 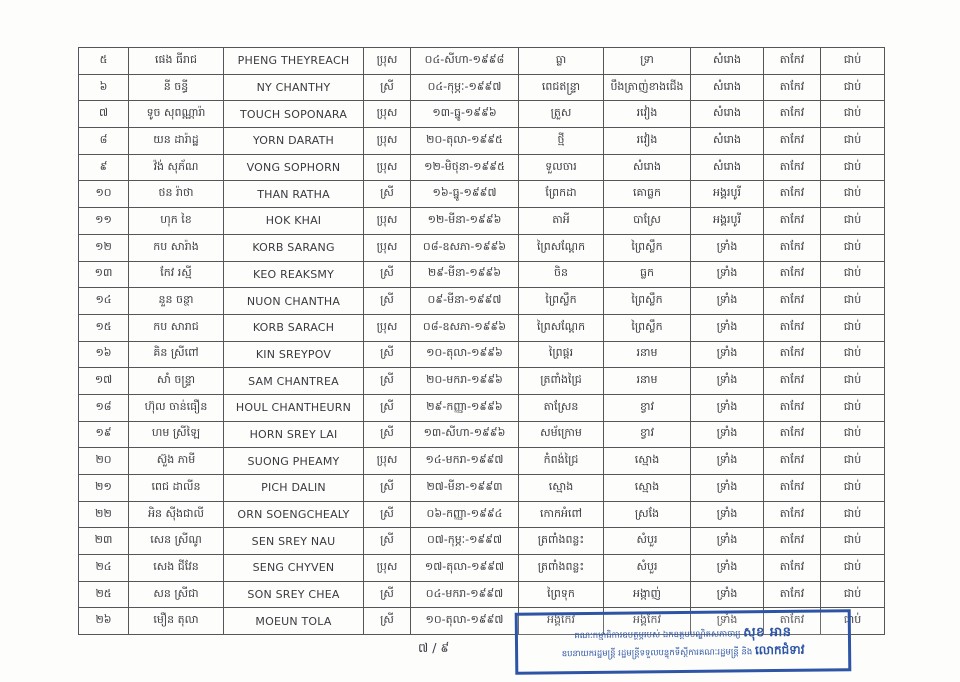 I want to click on cell-name_en: HOUL CHANTHEURN, so click(x=293, y=407).